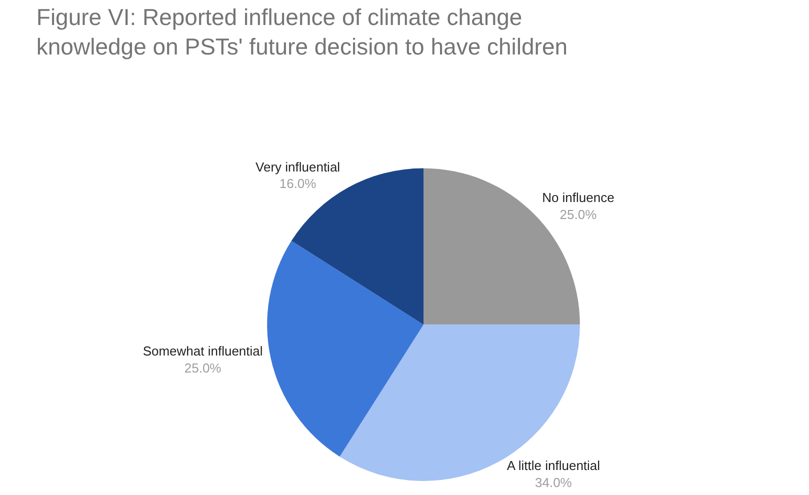 The height and width of the screenshot is (495, 809). I want to click on slice-label: No influence, so click(578, 198).